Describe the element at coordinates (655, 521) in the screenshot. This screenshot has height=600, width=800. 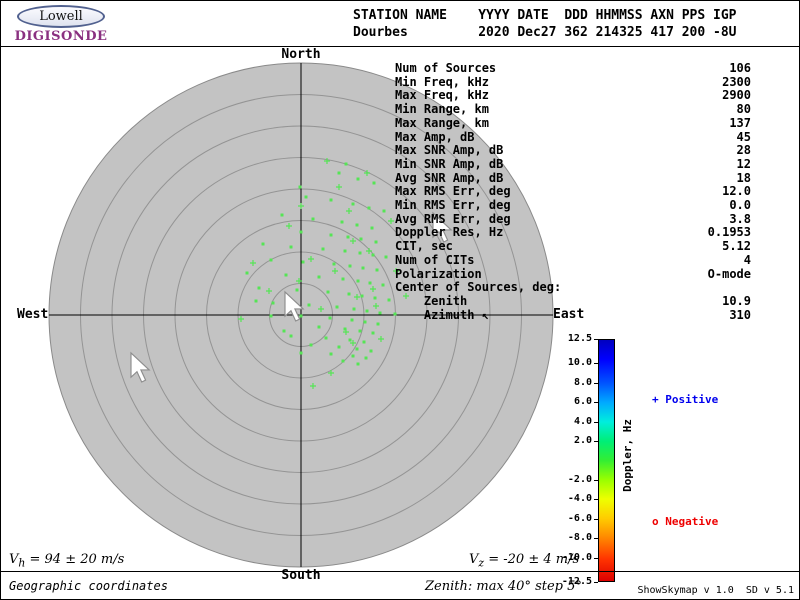
I see `circle-marker-icon: o` at that location.